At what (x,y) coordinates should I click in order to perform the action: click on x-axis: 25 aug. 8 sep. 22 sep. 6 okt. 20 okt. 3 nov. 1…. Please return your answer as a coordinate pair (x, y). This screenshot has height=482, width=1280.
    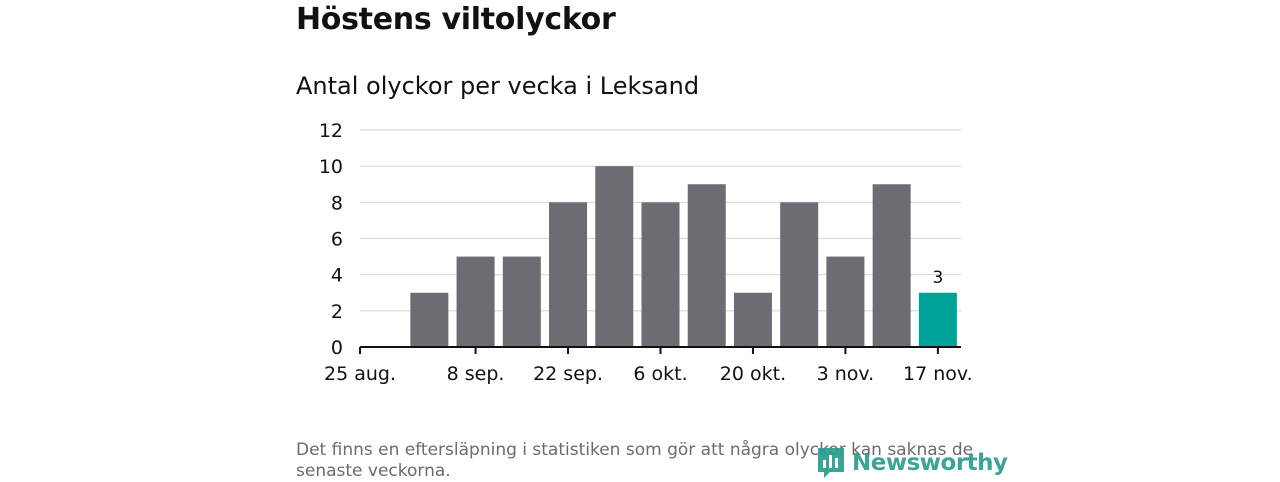
    Looking at the image, I should click on (648, 365).